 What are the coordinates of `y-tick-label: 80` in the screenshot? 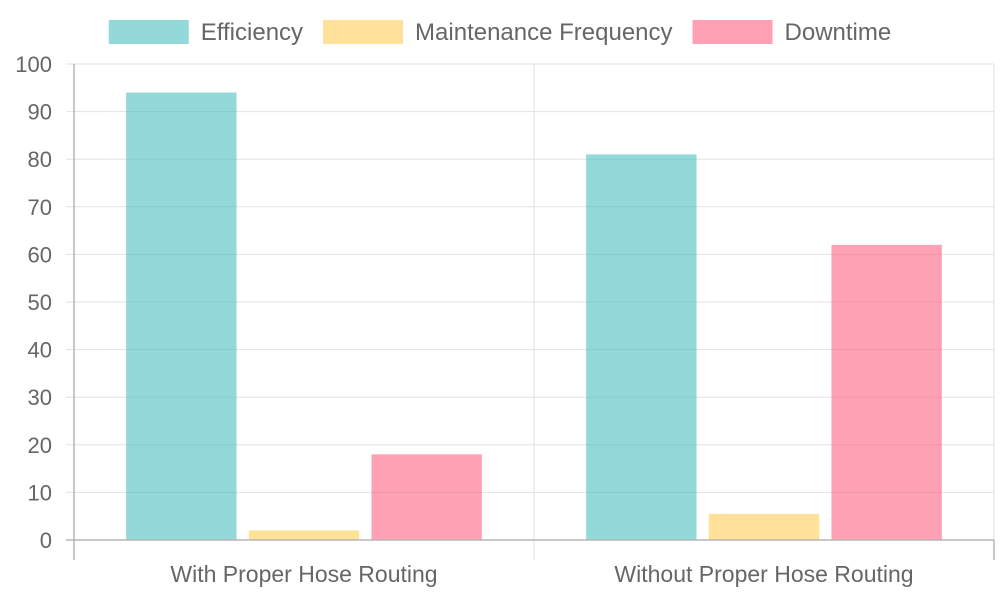 It's located at (40, 159).